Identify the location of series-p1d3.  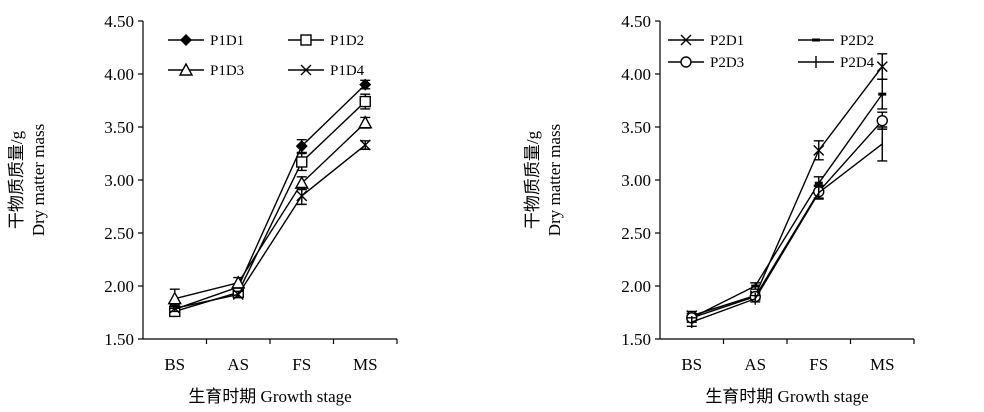
(270, 212).